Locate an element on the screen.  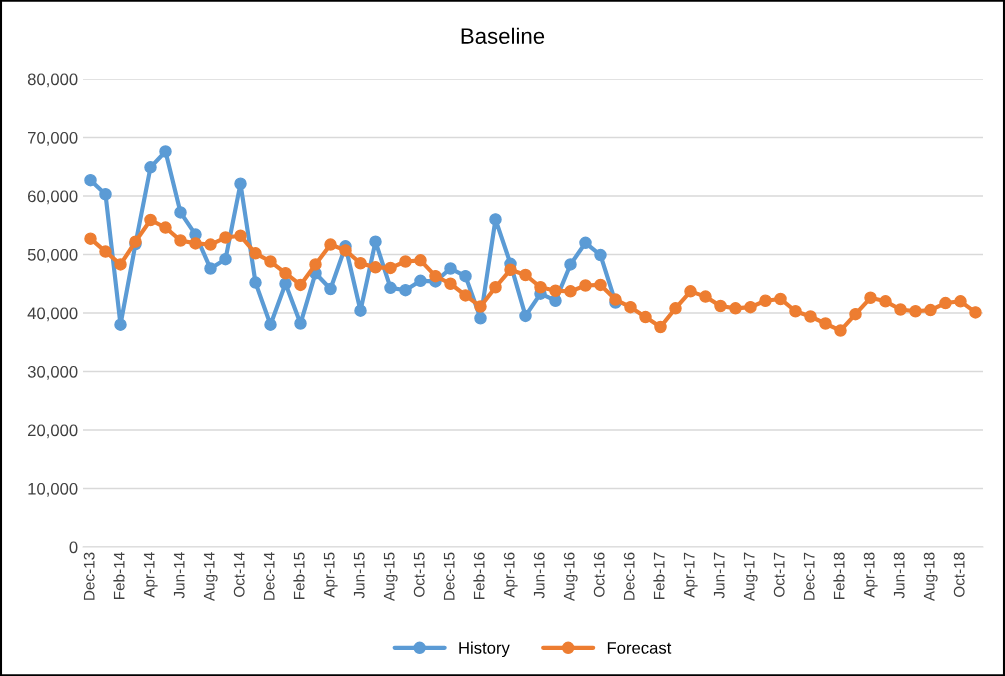
x-tick-label: Jun-15 is located at coordinates (359, 575).